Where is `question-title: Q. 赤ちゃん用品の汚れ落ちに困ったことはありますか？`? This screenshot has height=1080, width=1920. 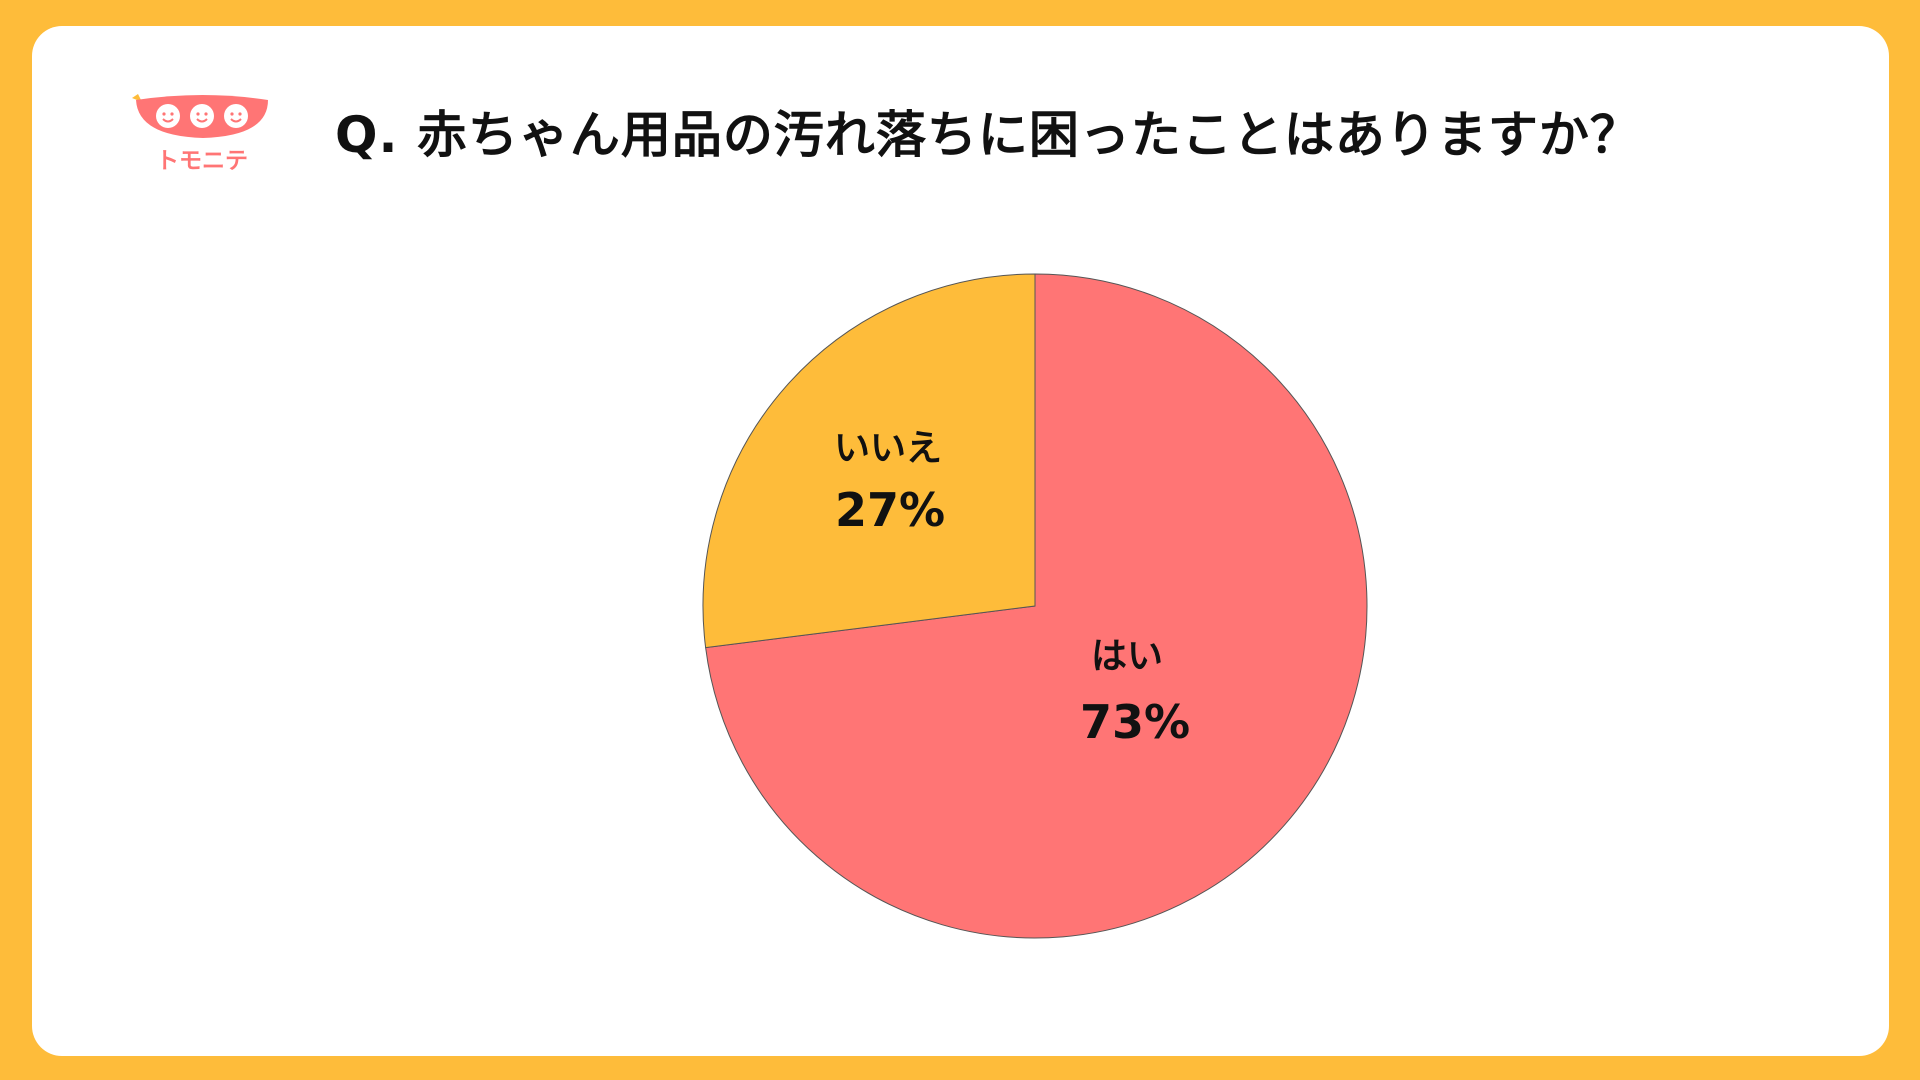
question-title: Q. 赤ちゃん用品の汚れ落ちに困ったことはありますか？ is located at coordinates (988, 135).